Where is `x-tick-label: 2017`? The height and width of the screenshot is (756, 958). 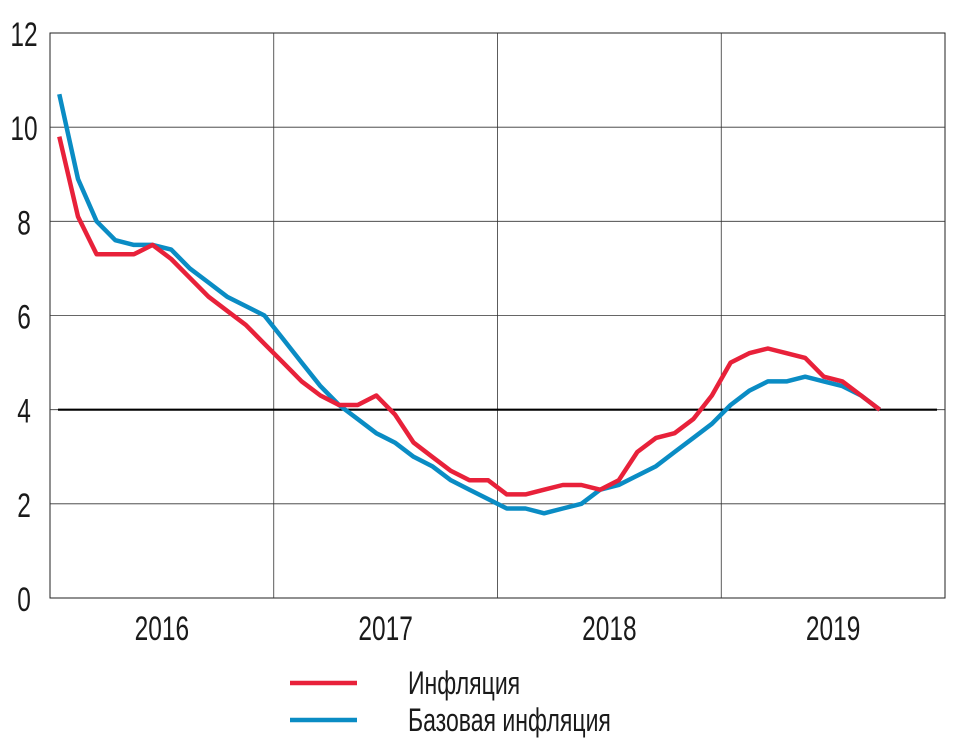 x-tick-label: 2017 is located at coordinates (385, 629).